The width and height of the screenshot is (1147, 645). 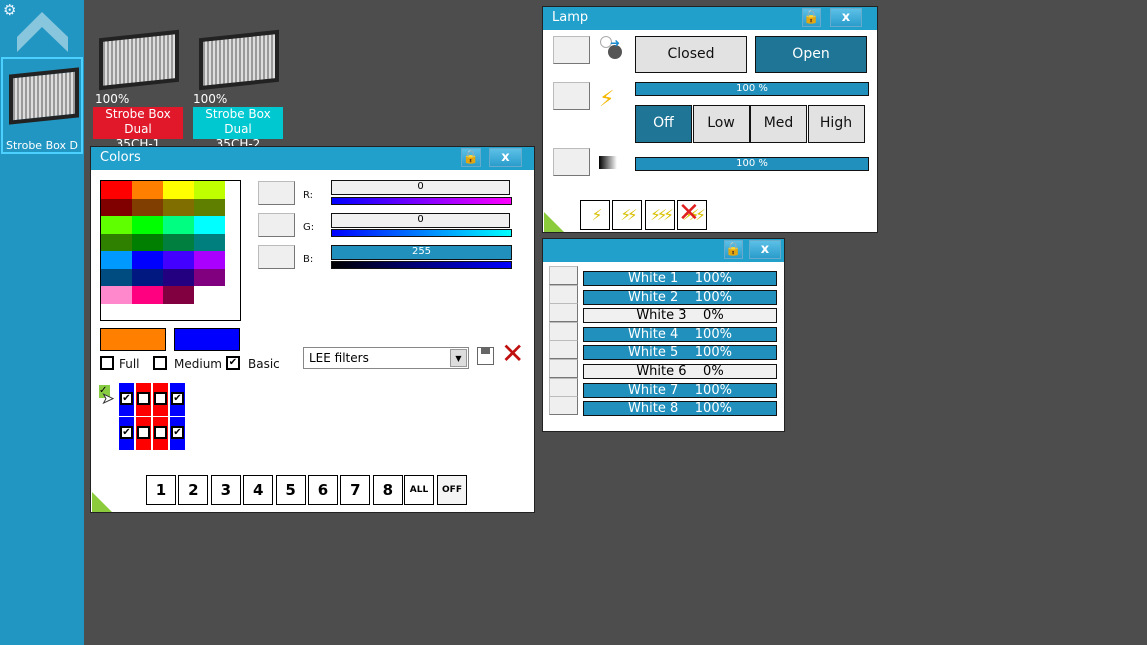 What do you see at coordinates (107, 363) in the screenshot?
I see `full-checkbox` at bounding box center [107, 363].